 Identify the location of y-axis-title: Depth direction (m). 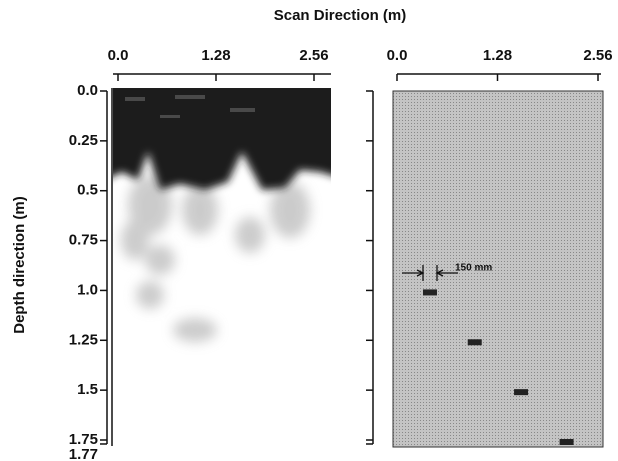
(19, 265).